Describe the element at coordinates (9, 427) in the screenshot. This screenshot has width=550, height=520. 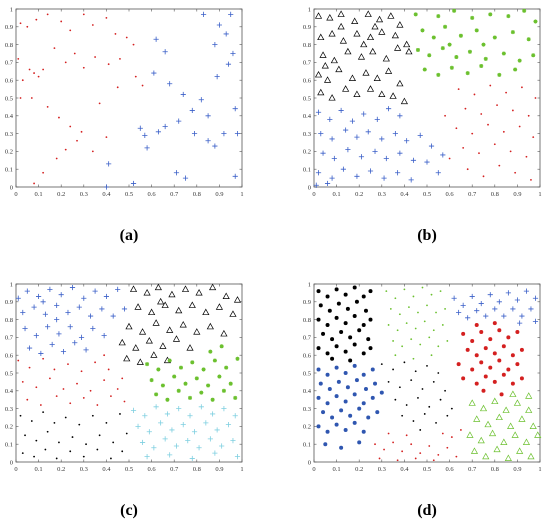
I see `y-tick-label: 0.2` at that location.